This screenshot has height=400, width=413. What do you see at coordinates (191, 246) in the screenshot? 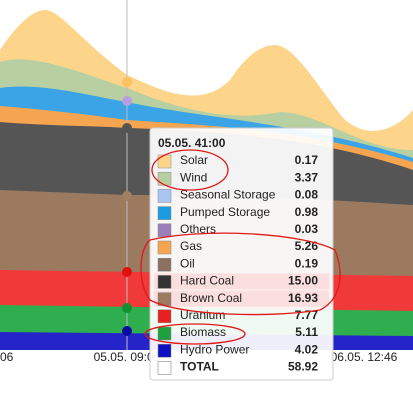
I see `series-name: Gas` at bounding box center [191, 246].